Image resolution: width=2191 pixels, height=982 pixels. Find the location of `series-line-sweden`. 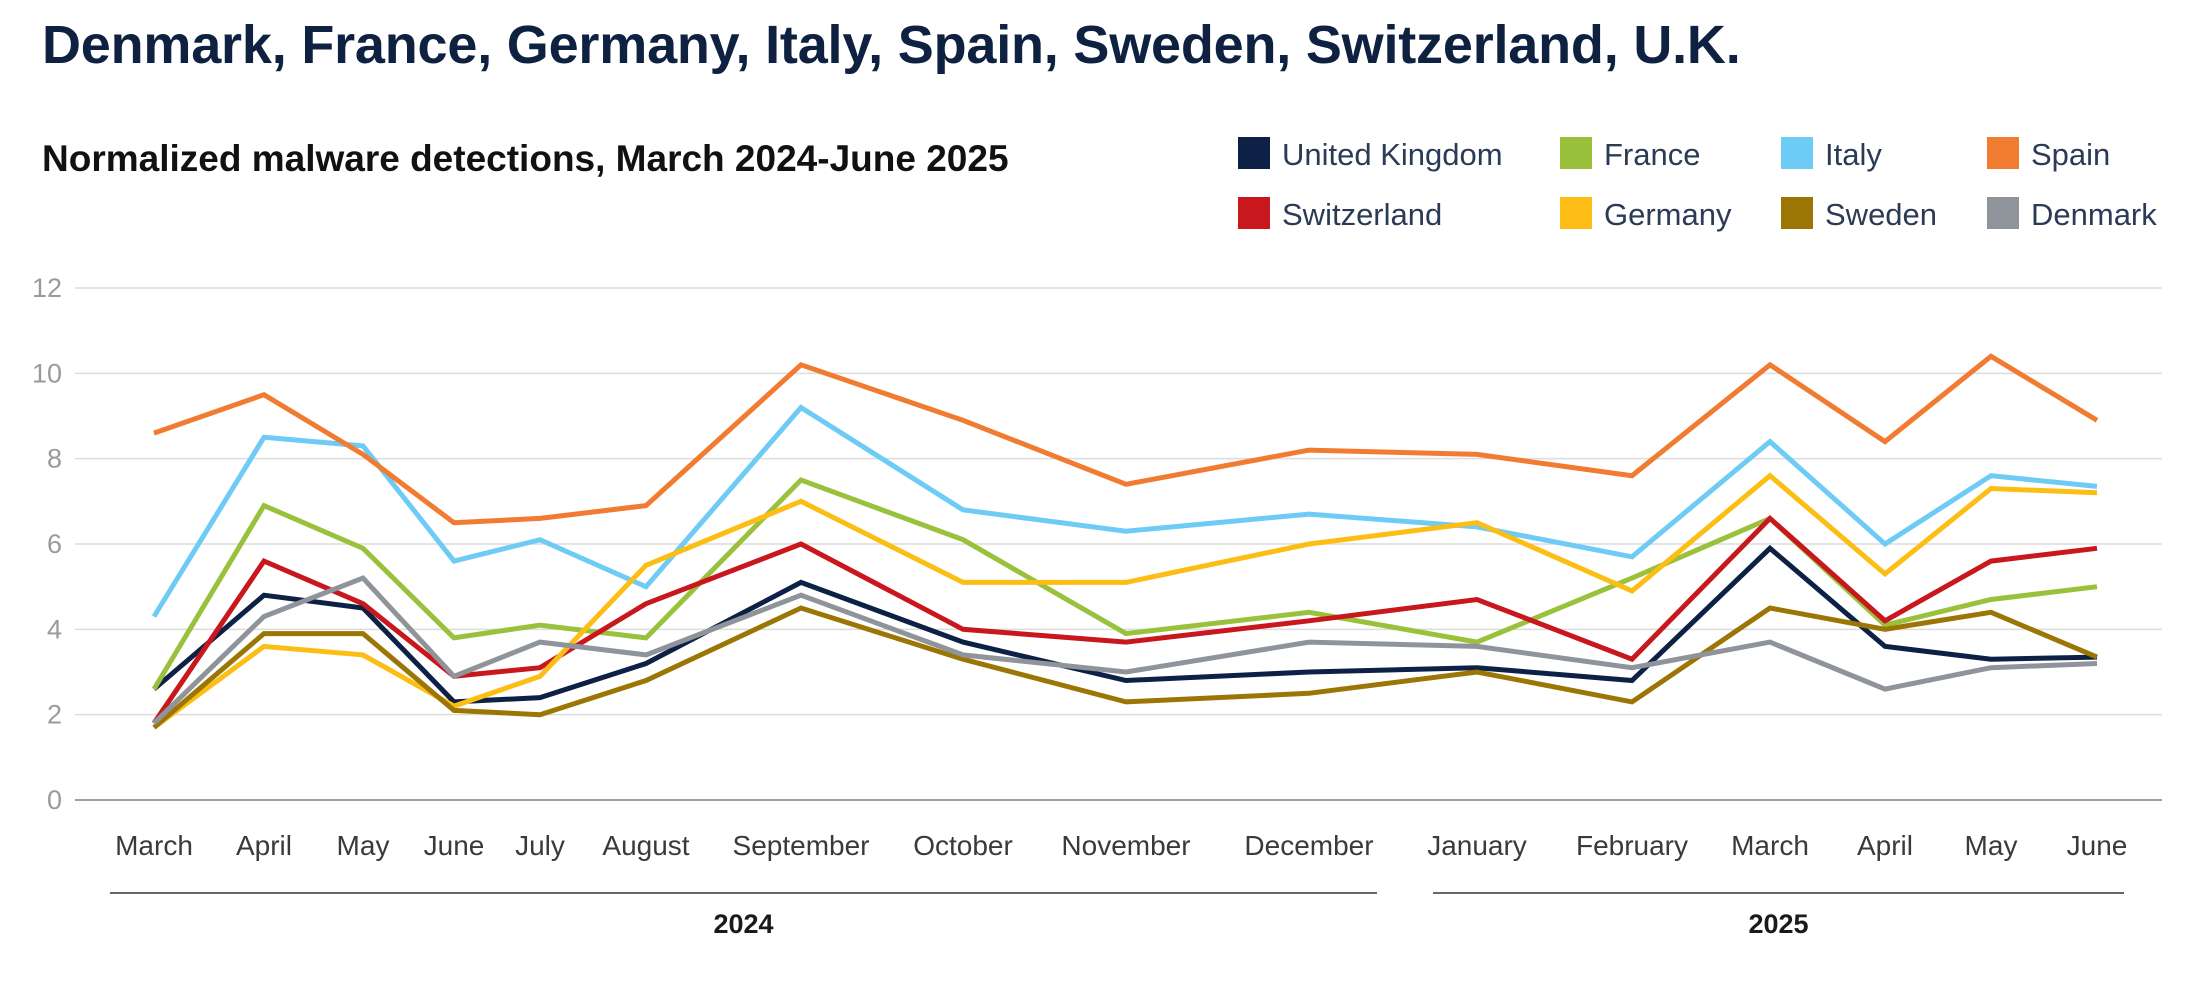

series-line-sweden is located at coordinates (1125, 667).